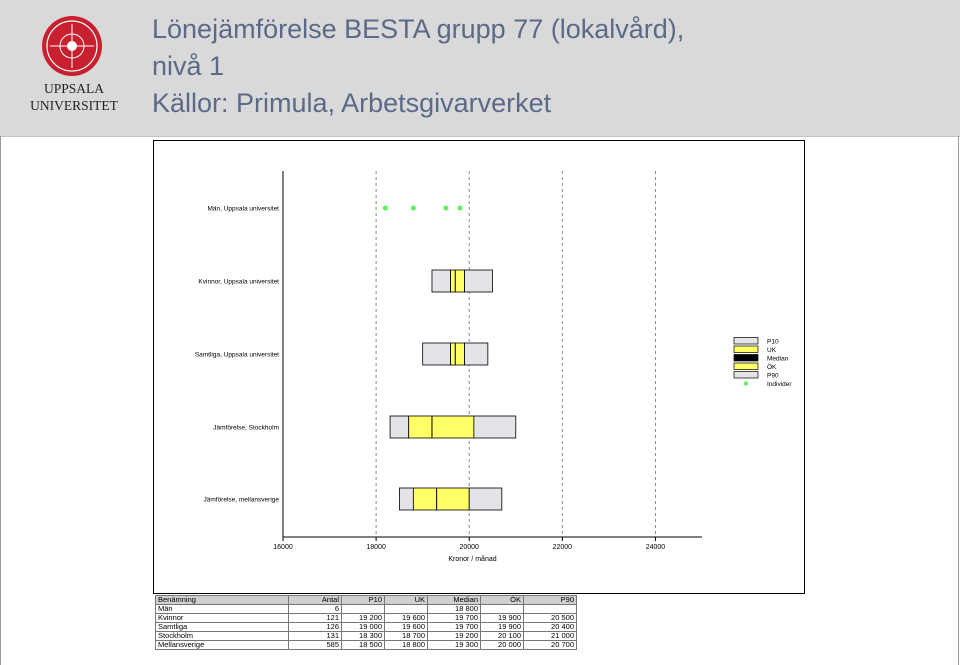 The image size is (960, 665). Describe the element at coordinates (72, 46) in the screenshot. I see `university-seal-icon` at that location.